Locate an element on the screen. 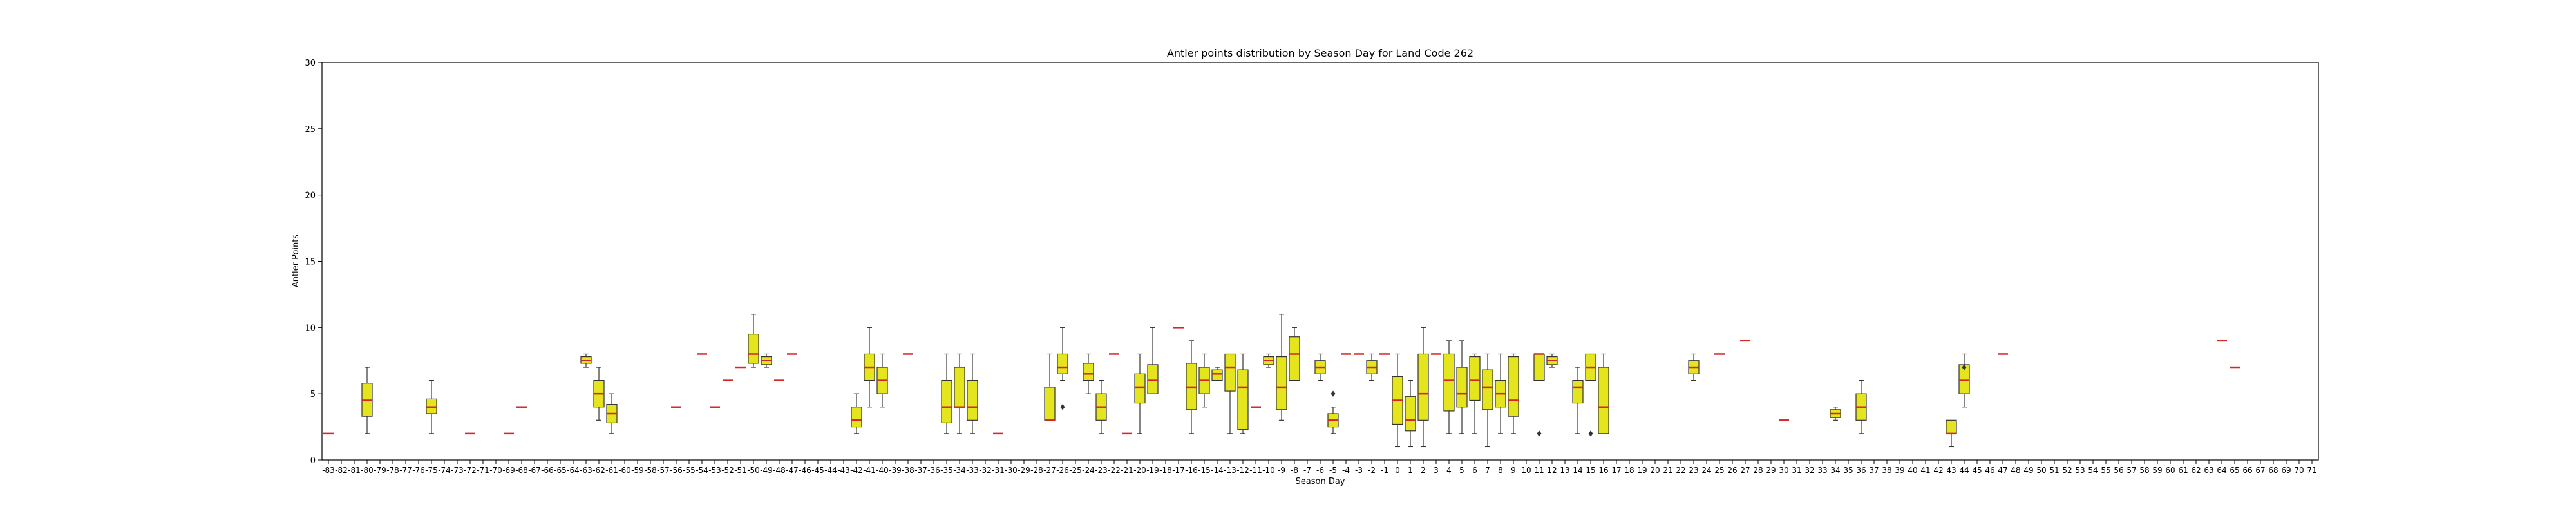  x-tick-label: -7 is located at coordinates (1307, 470).